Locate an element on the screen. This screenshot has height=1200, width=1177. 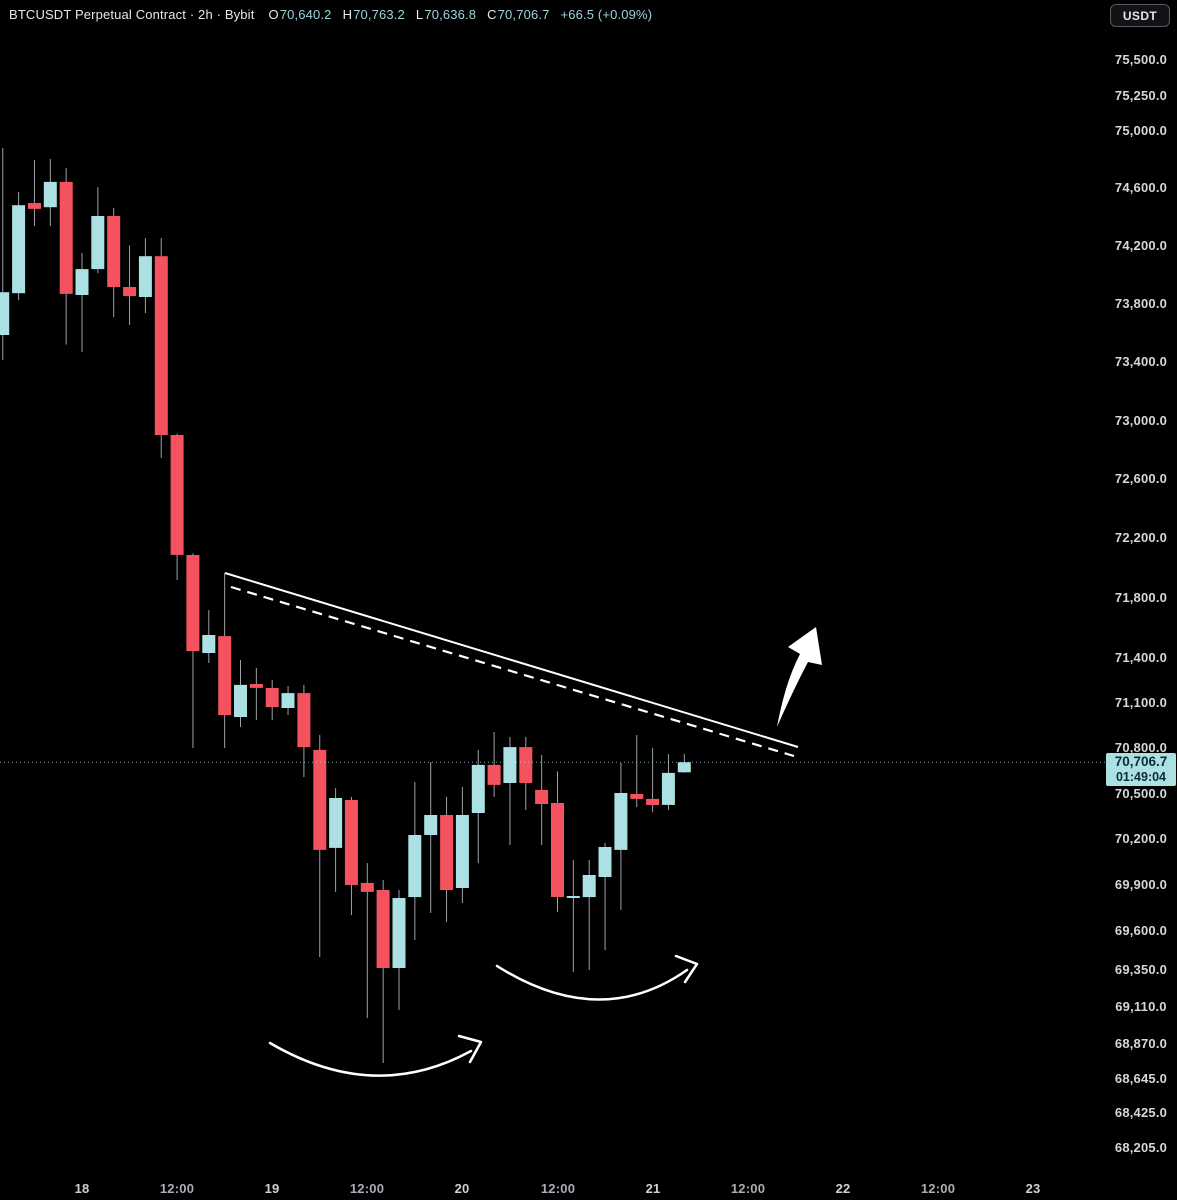
price-tick-label: 75,250.0 is located at coordinates (1141, 95).